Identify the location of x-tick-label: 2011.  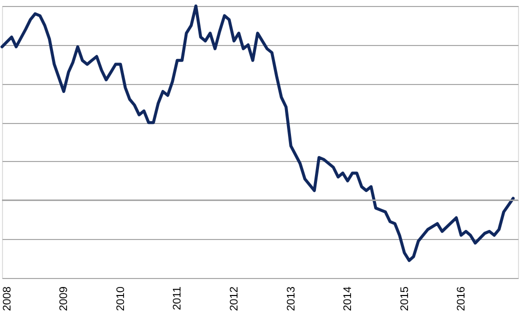
(178, 298).